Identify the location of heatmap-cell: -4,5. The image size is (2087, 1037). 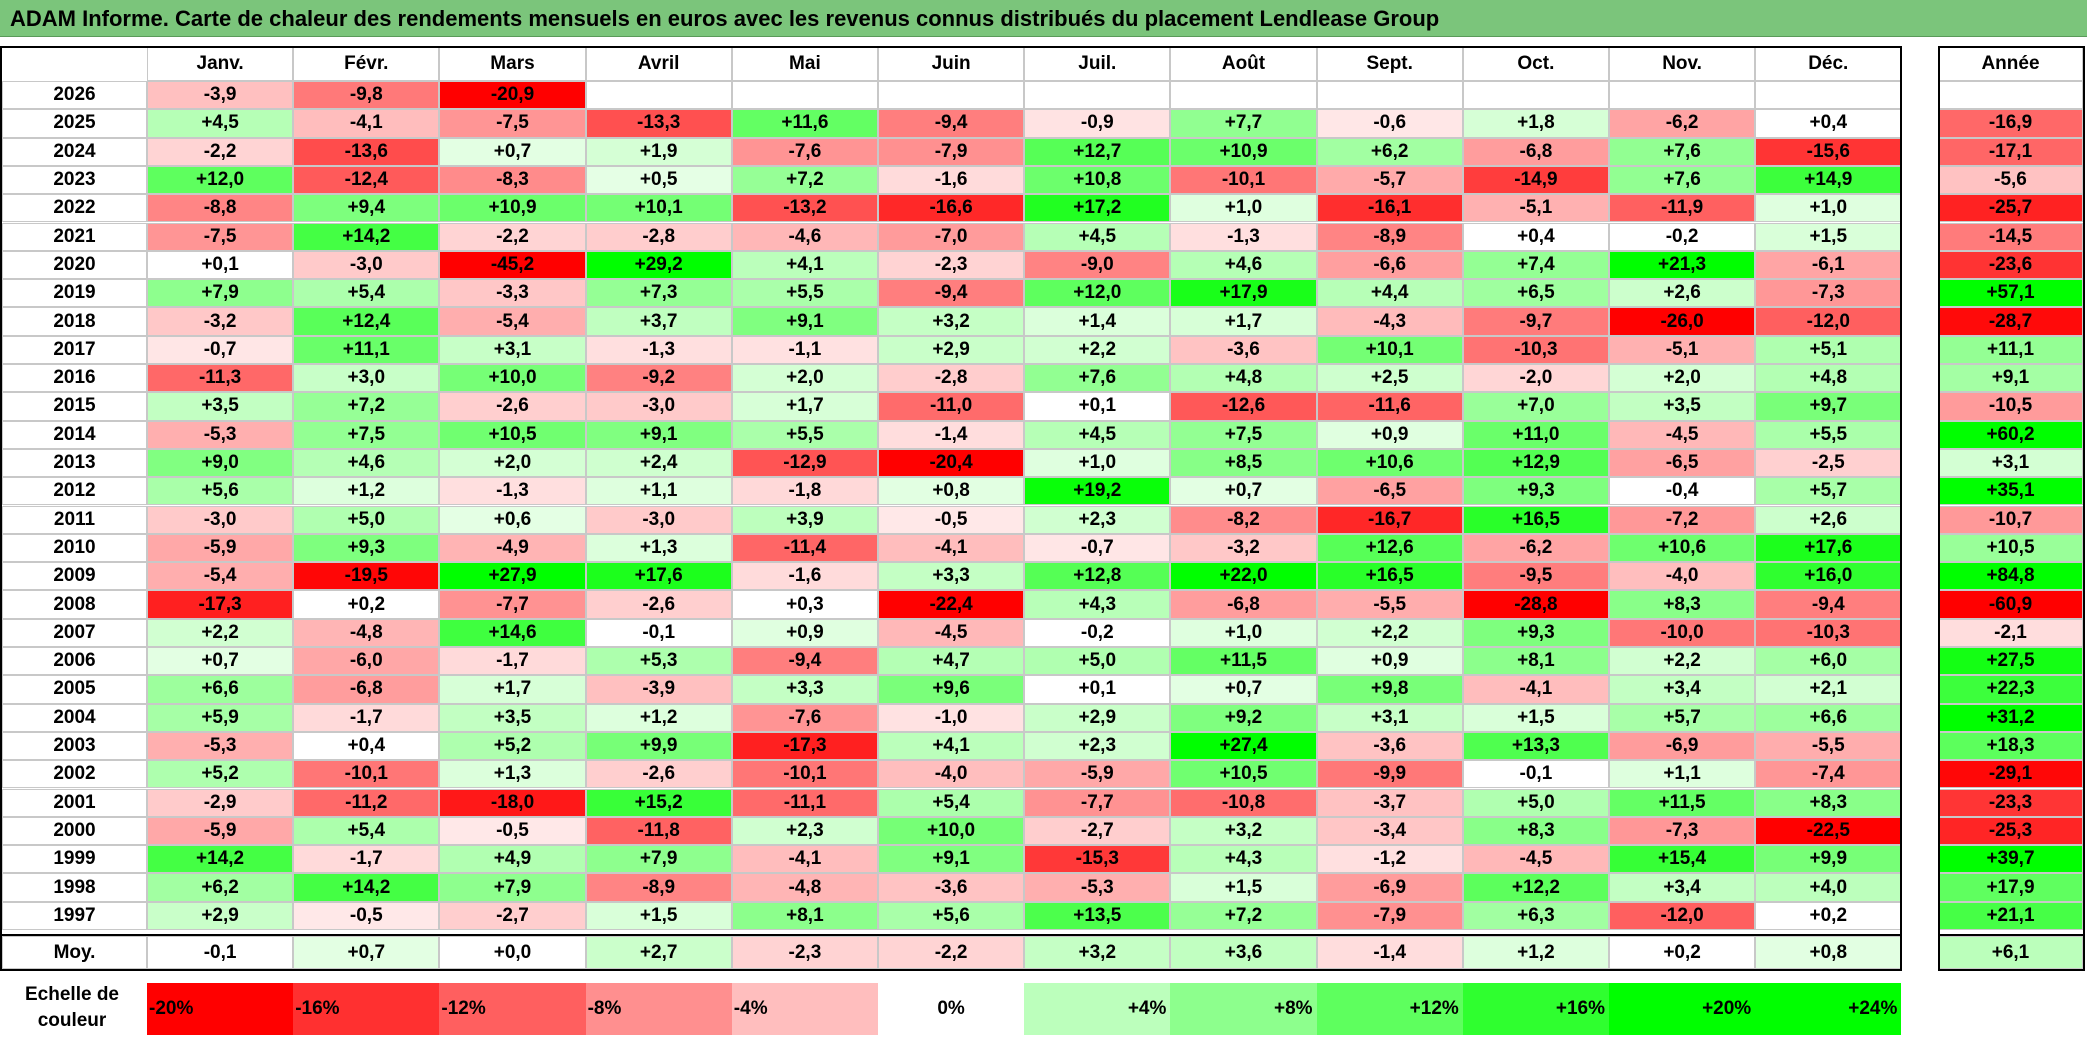
(1682, 434).